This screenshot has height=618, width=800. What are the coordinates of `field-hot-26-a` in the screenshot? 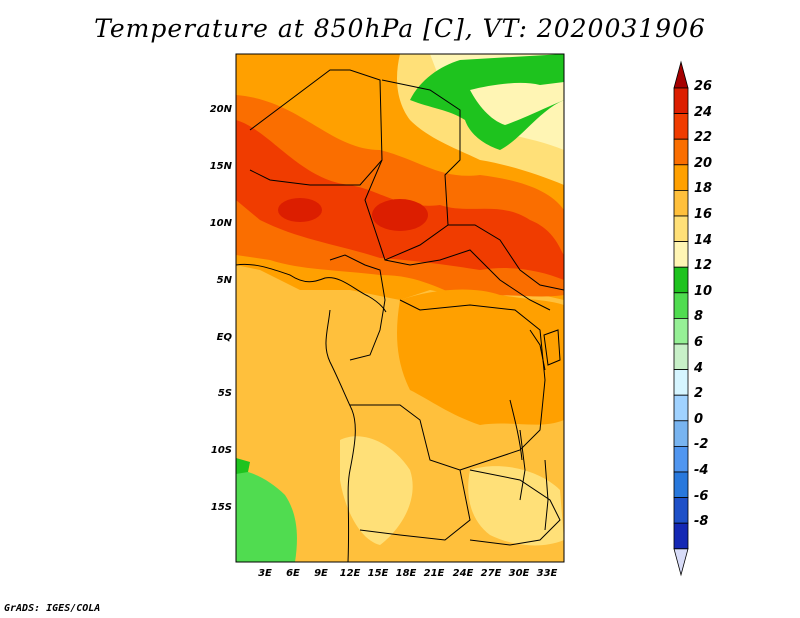 It's located at (400, 215).